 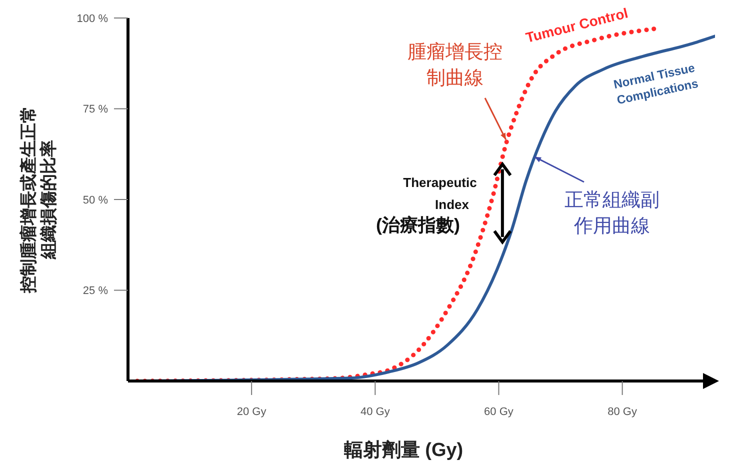 What do you see at coordinates (612, 213) in the screenshot?
I see `annotation: 正常組織副作用曲線` at bounding box center [612, 213].